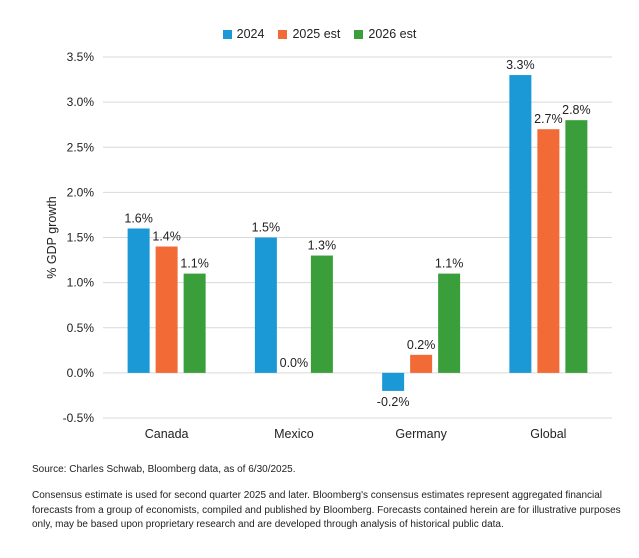 The width and height of the screenshot is (639, 558). What do you see at coordinates (576, 110) in the screenshot?
I see `data-label: 2.8%` at bounding box center [576, 110].